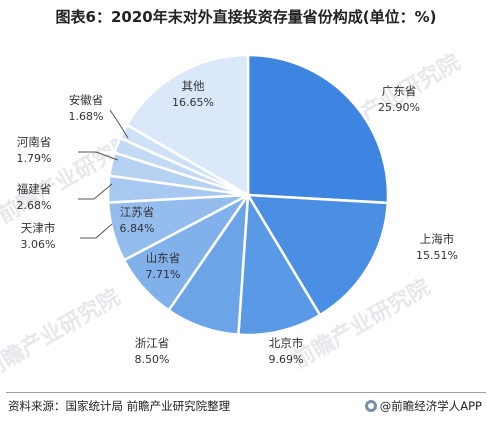  I want to click on slice-label-value: 3.06%, so click(38, 244).